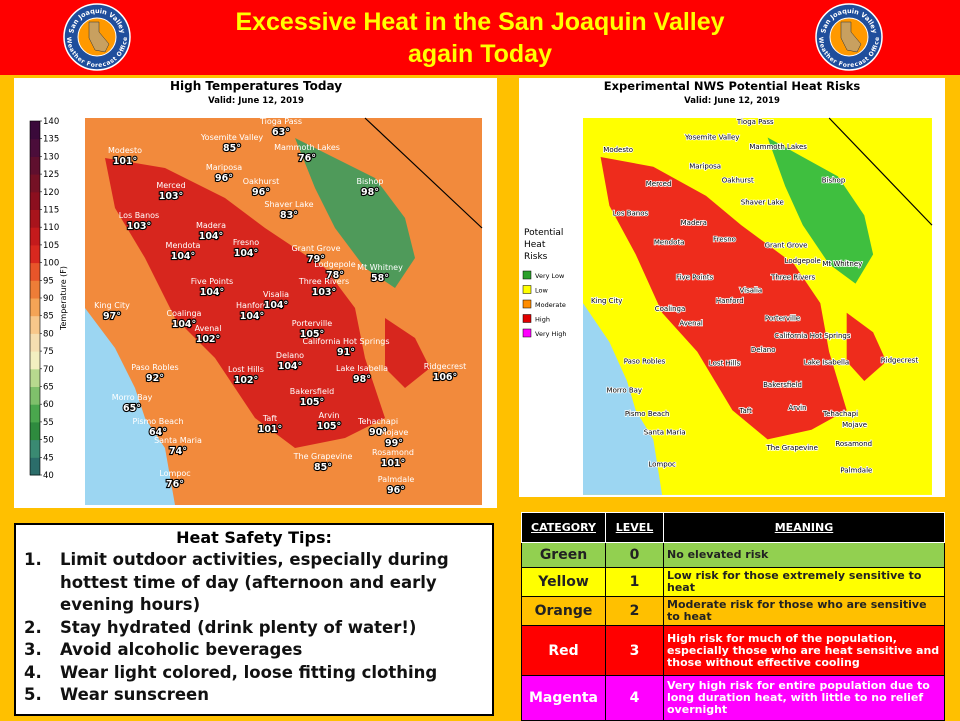 Image resolution: width=960 pixels, height=721 pixels. Describe the element at coordinates (345, 341) in the screenshot. I see `city-name: California Hot Springs` at that location.